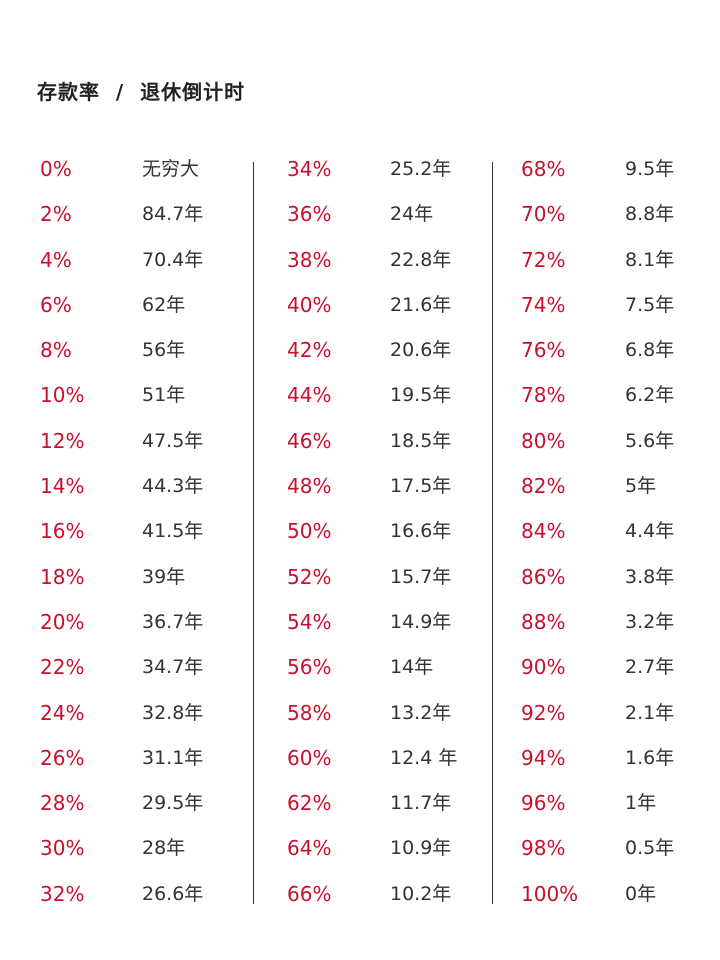 The height and width of the screenshot is (960, 720). I want to click on savings-rate: 56%, so click(309, 667).